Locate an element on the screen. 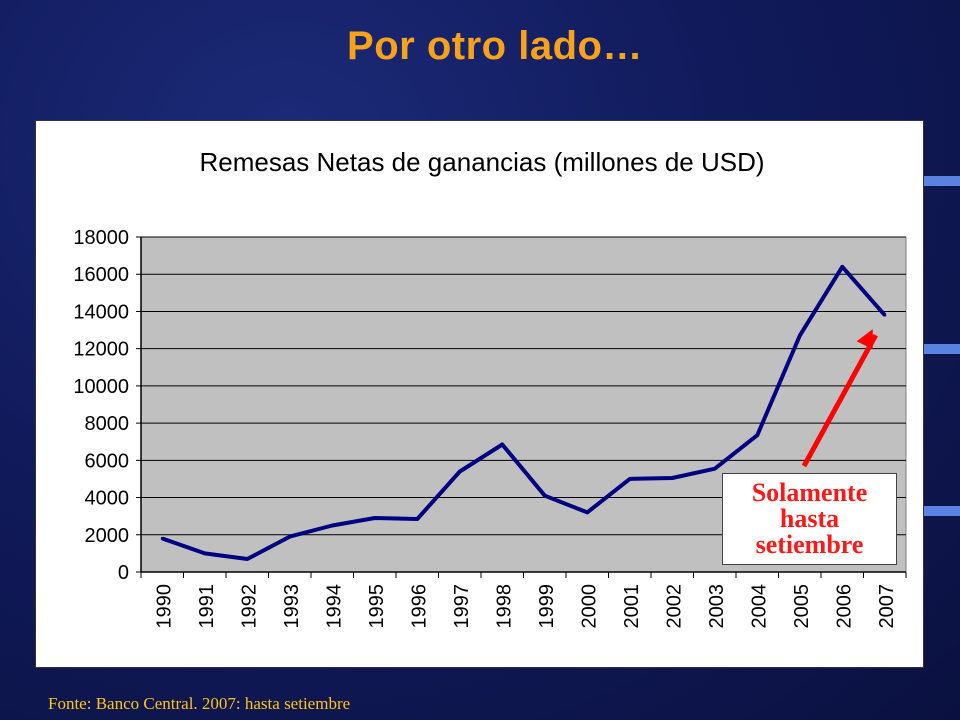 Image resolution: width=960 pixels, height=720 pixels. y-tick-label: 4000 is located at coordinates (107, 499).